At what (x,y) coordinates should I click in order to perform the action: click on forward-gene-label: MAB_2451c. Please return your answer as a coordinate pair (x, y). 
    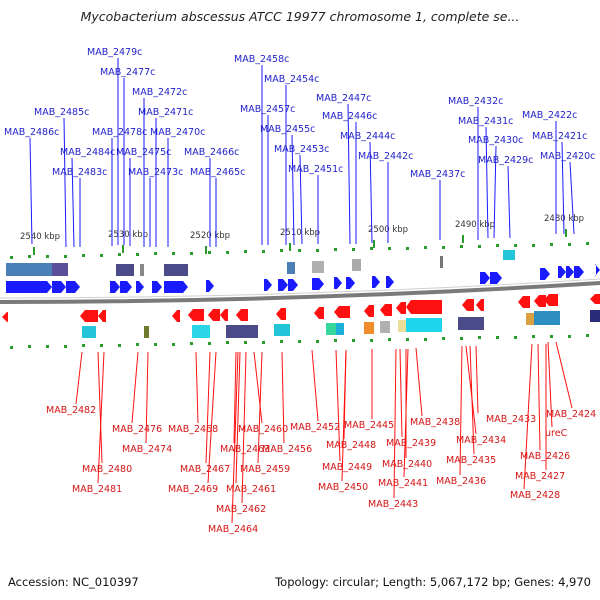
    Looking at the image, I should click on (315, 169).